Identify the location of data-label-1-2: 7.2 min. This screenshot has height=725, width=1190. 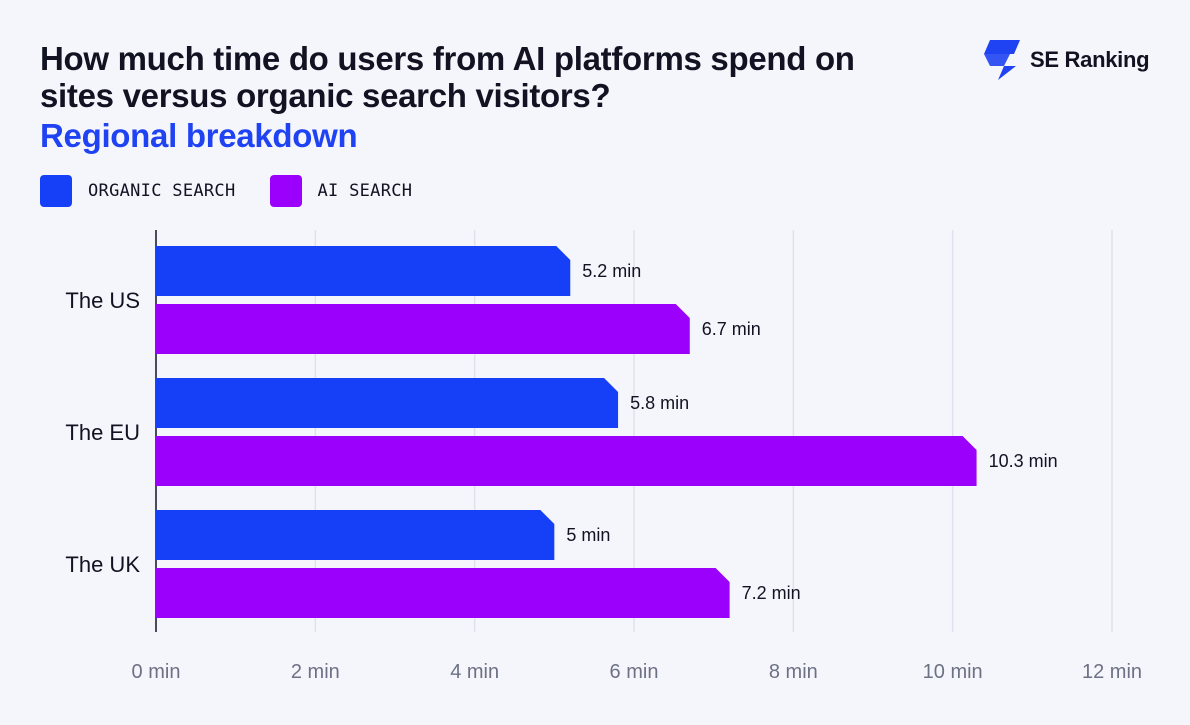
(771, 593).